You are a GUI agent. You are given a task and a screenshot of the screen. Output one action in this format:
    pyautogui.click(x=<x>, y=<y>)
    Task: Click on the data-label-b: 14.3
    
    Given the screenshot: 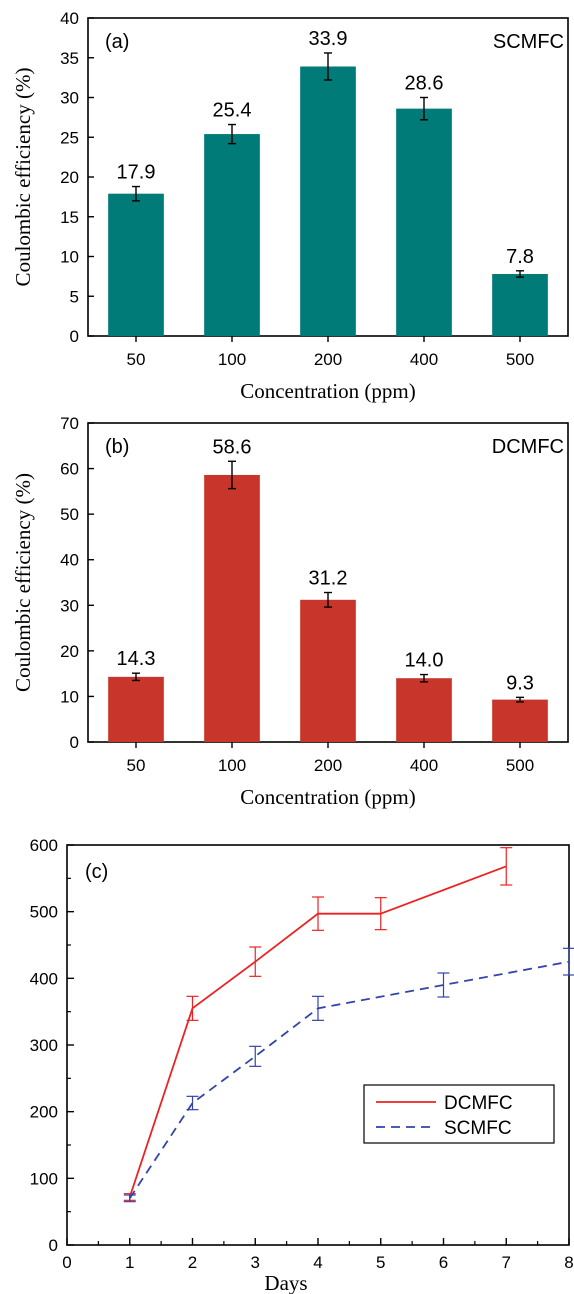 What is the action you would take?
    pyautogui.click(x=136, y=659)
    